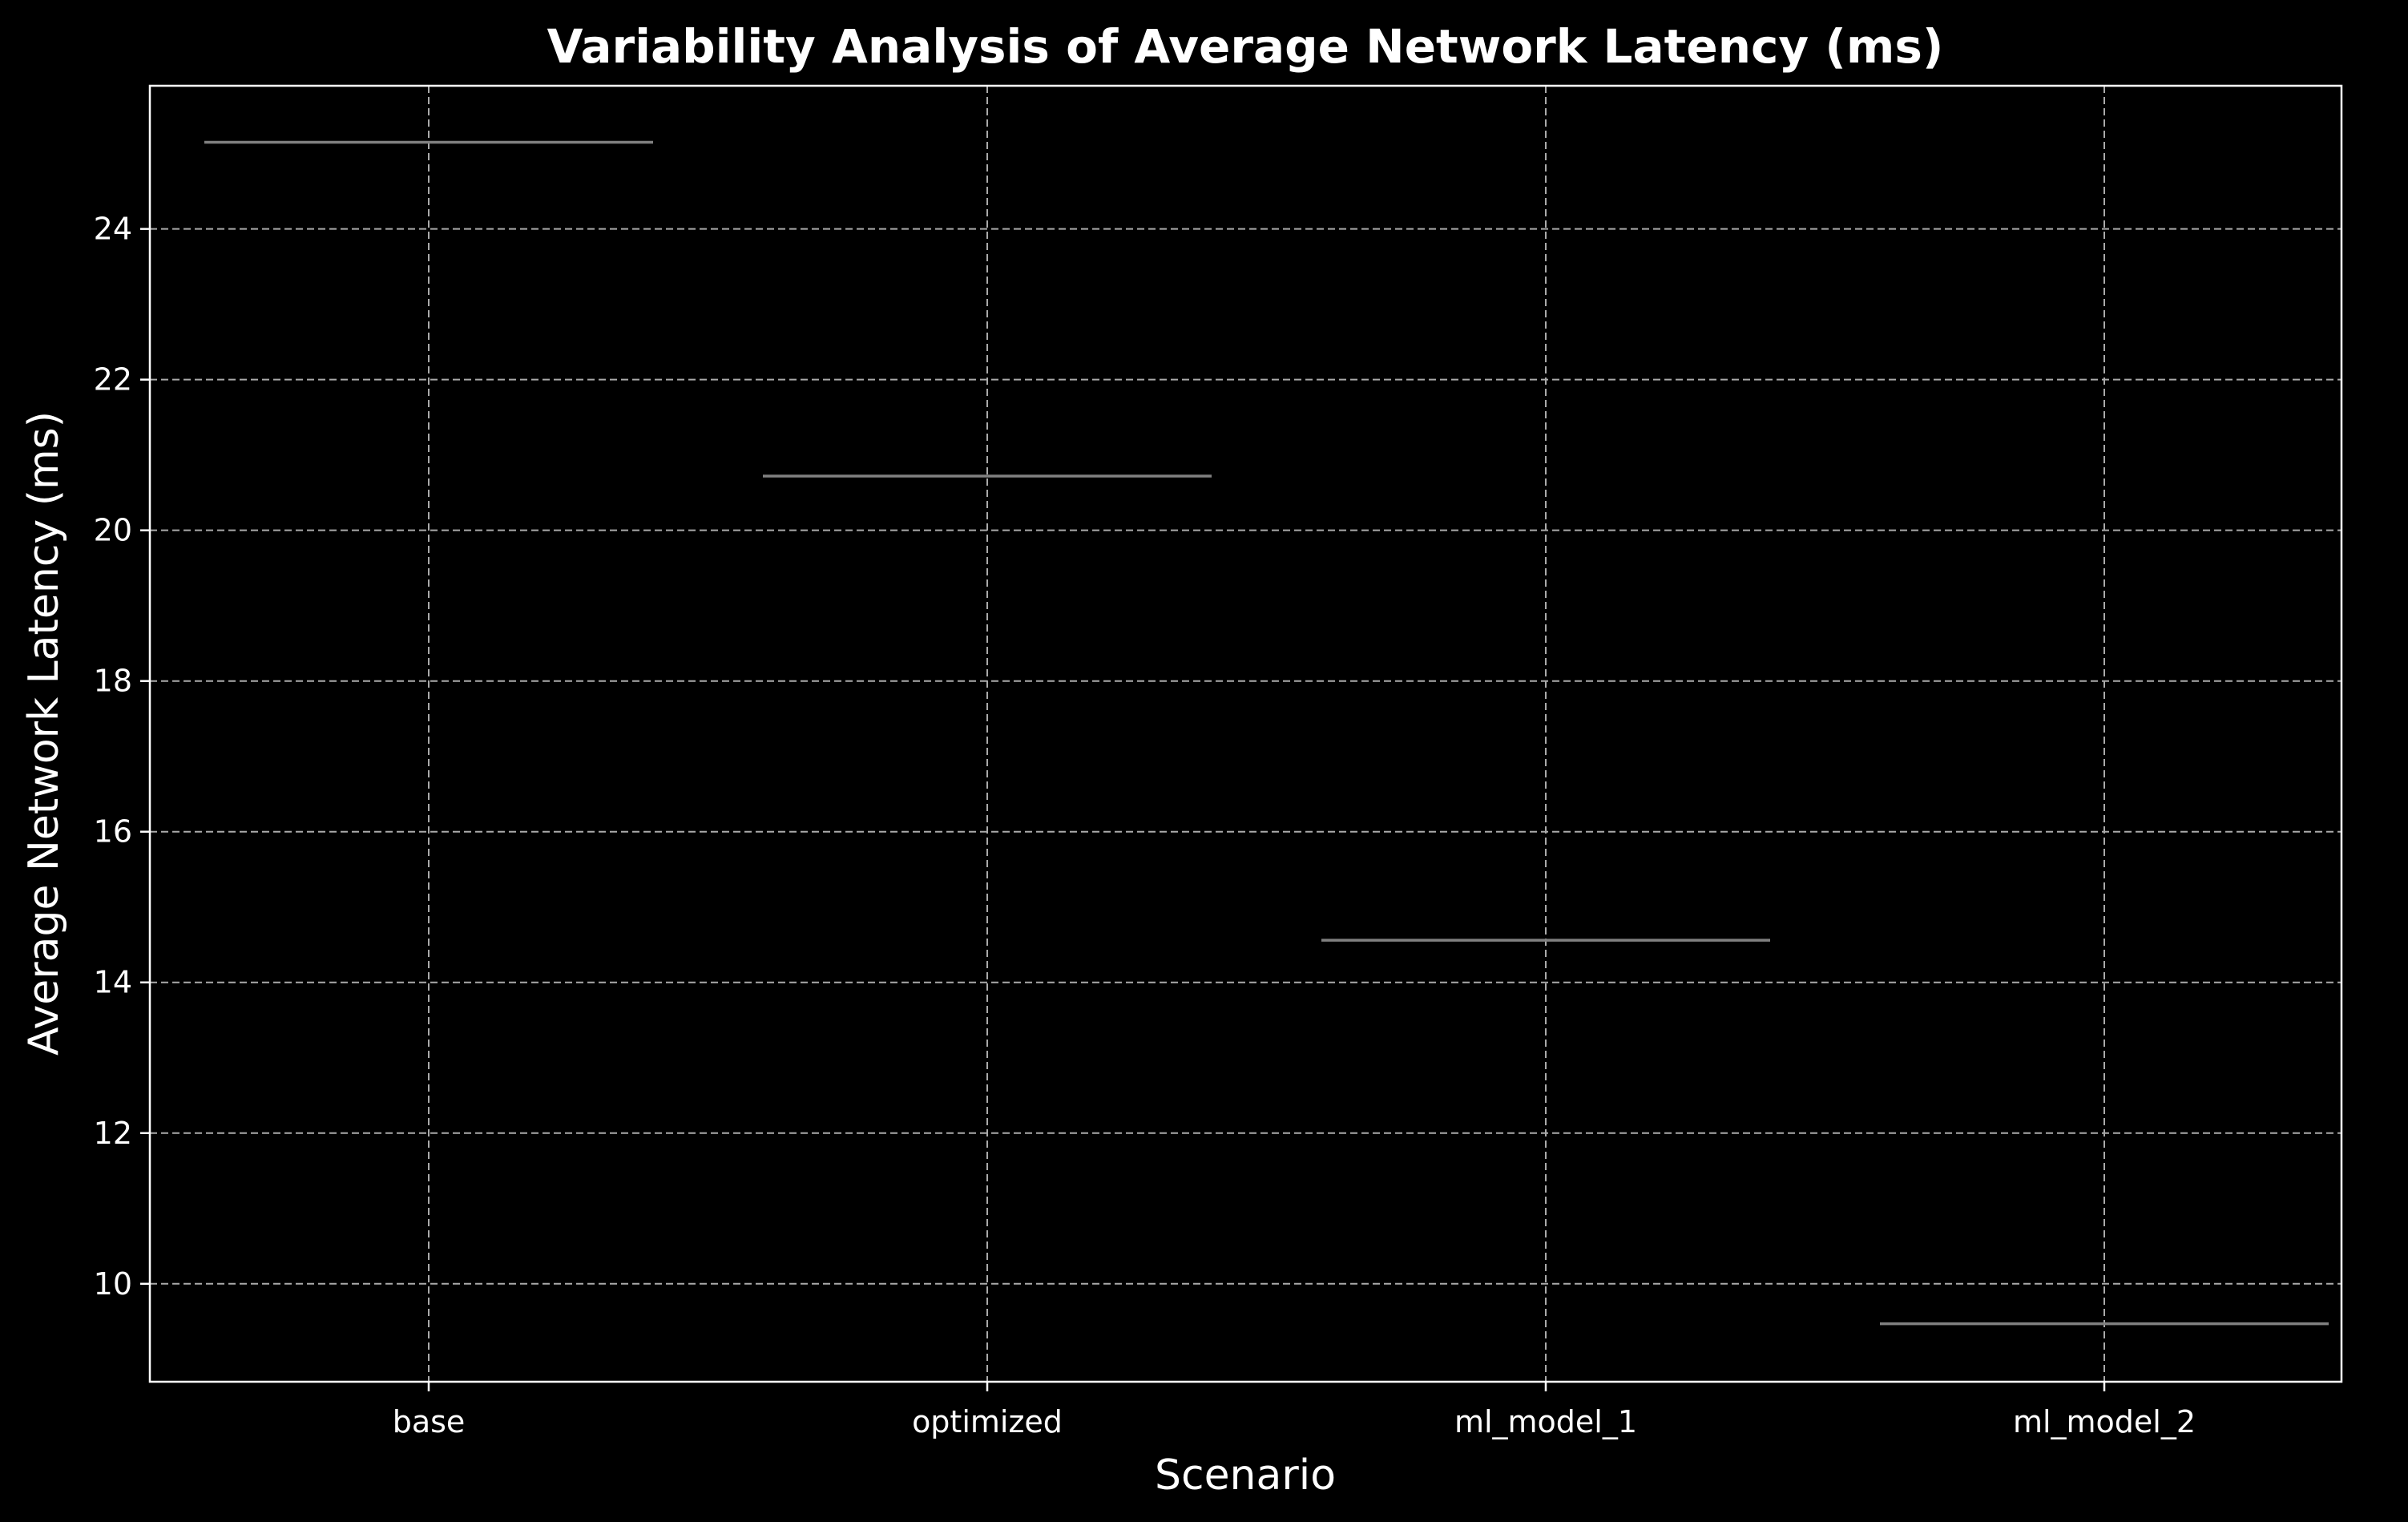 The image size is (2408, 1522). Describe the element at coordinates (987, 1421) in the screenshot. I see `x-tick-label: optimized` at that location.